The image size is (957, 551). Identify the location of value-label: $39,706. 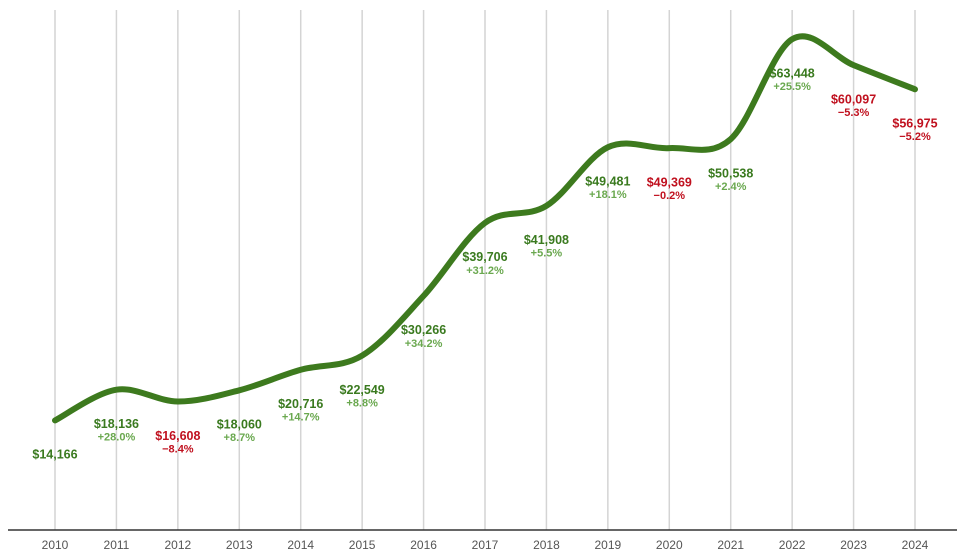
(484, 257).